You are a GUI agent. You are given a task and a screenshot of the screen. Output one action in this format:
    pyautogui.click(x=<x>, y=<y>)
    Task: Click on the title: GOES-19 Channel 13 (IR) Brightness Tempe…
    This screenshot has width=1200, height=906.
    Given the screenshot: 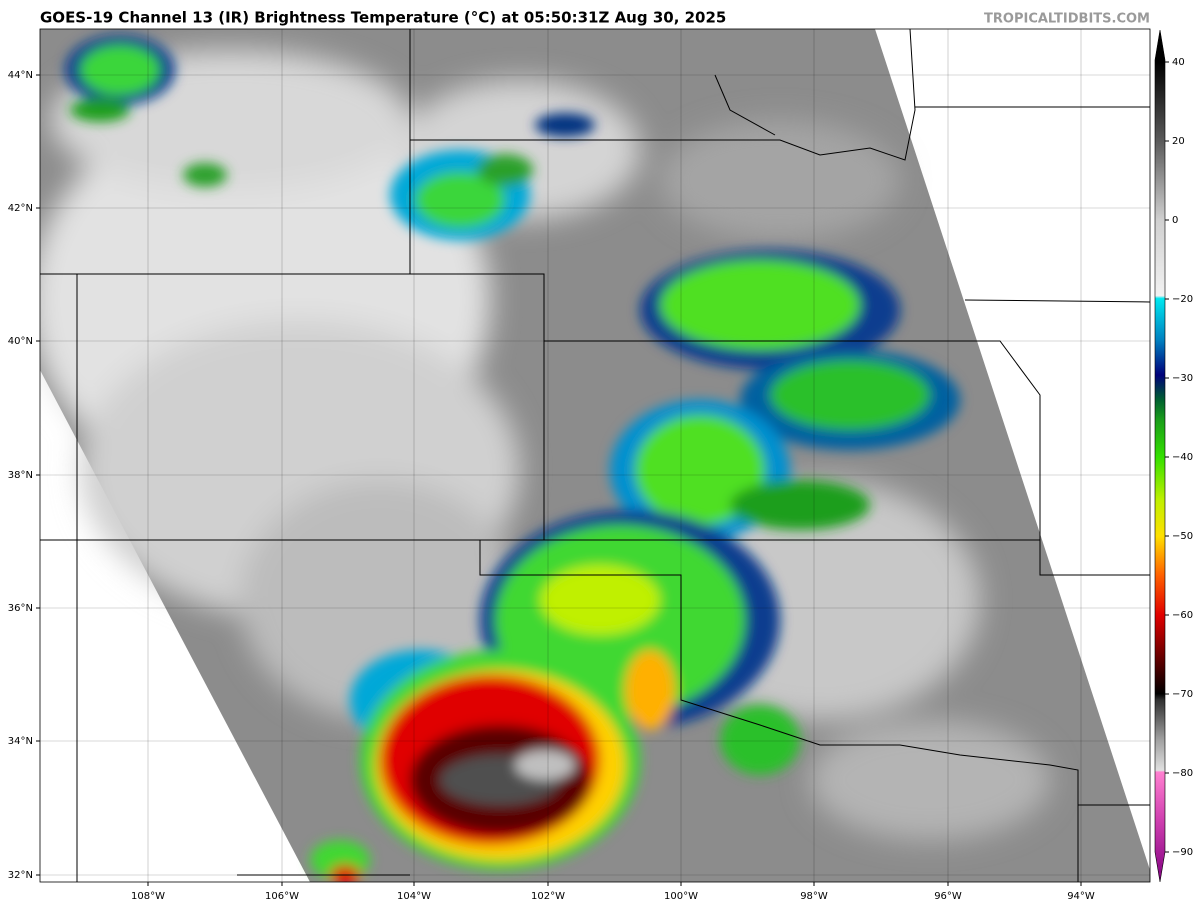 What is the action you would take?
    pyautogui.click(x=383, y=18)
    